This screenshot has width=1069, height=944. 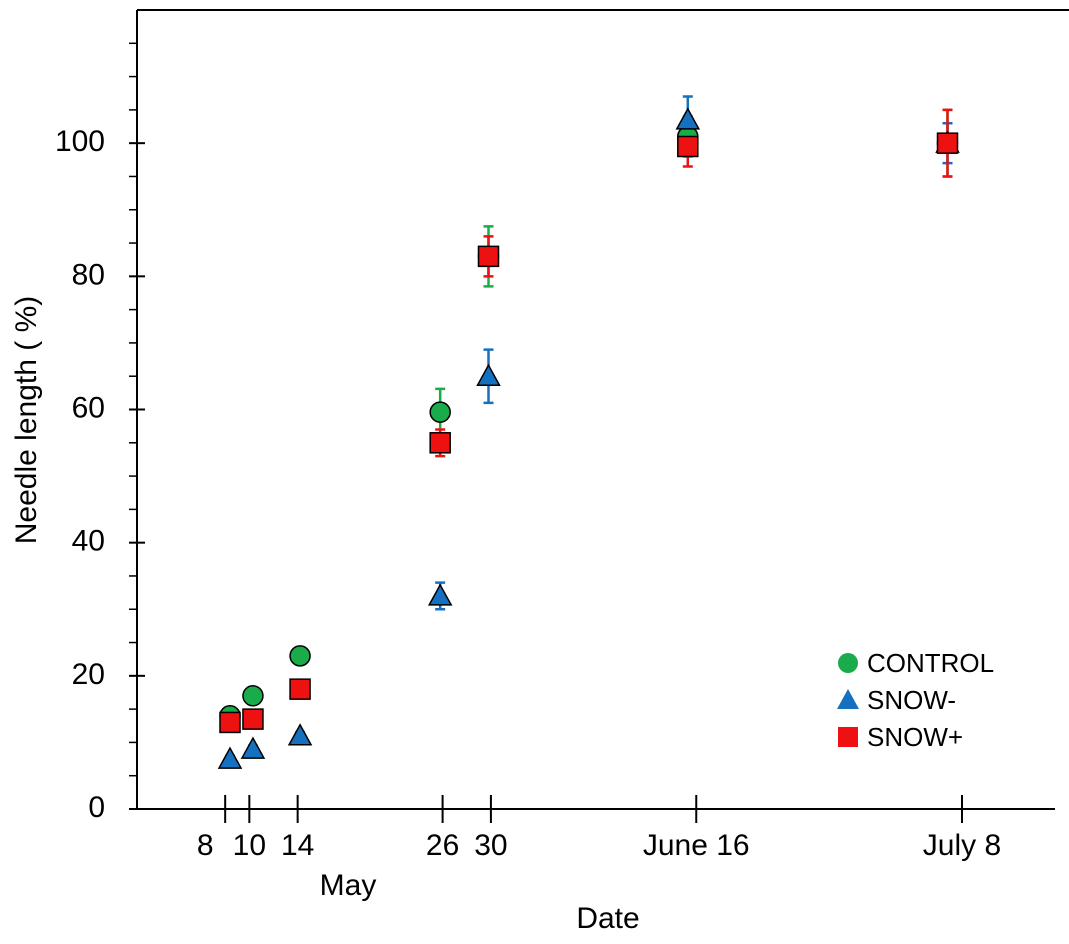 What do you see at coordinates (26, 420) in the screenshot?
I see `y-axis-title: Needle length ( %)` at bounding box center [26, 420].